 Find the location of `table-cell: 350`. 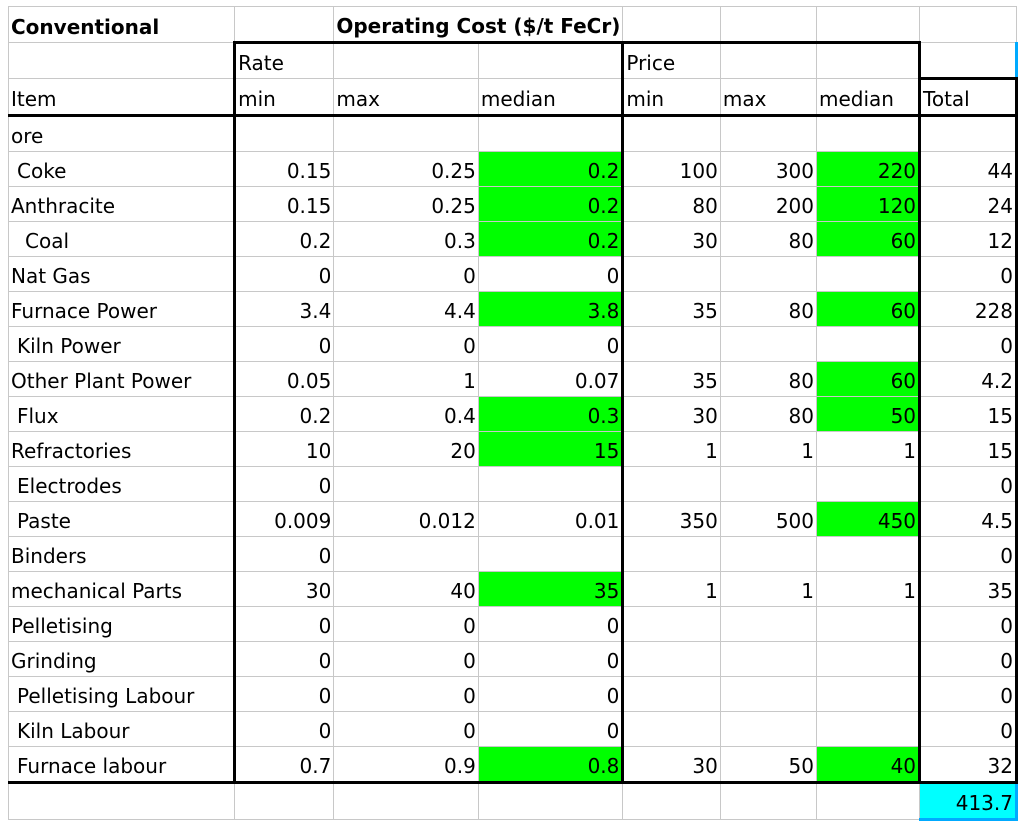

table-cell: 350 is located at coordinates (671, 519).